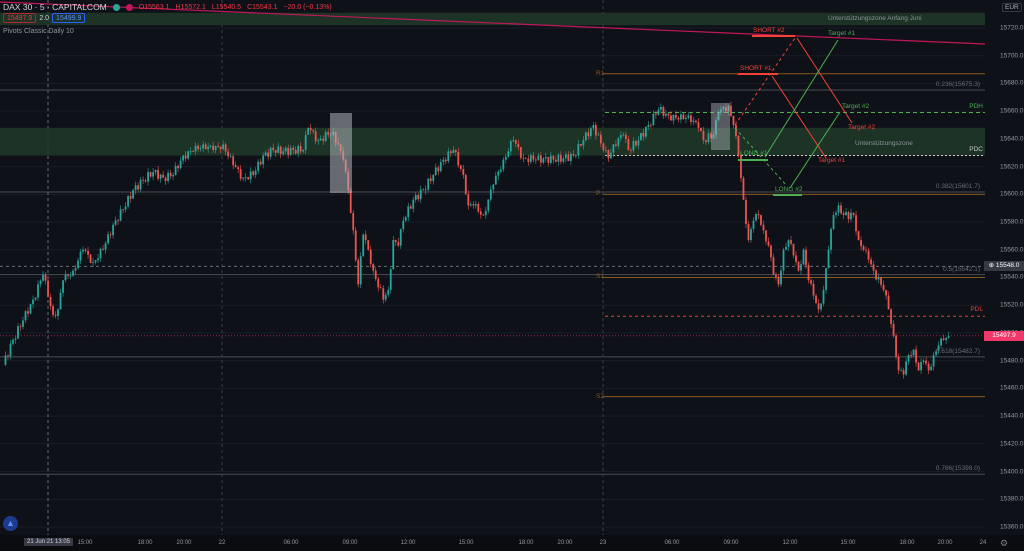 The image size is (1024, 551). I want to click on sell-button: 15497.9, so click(20, 18).